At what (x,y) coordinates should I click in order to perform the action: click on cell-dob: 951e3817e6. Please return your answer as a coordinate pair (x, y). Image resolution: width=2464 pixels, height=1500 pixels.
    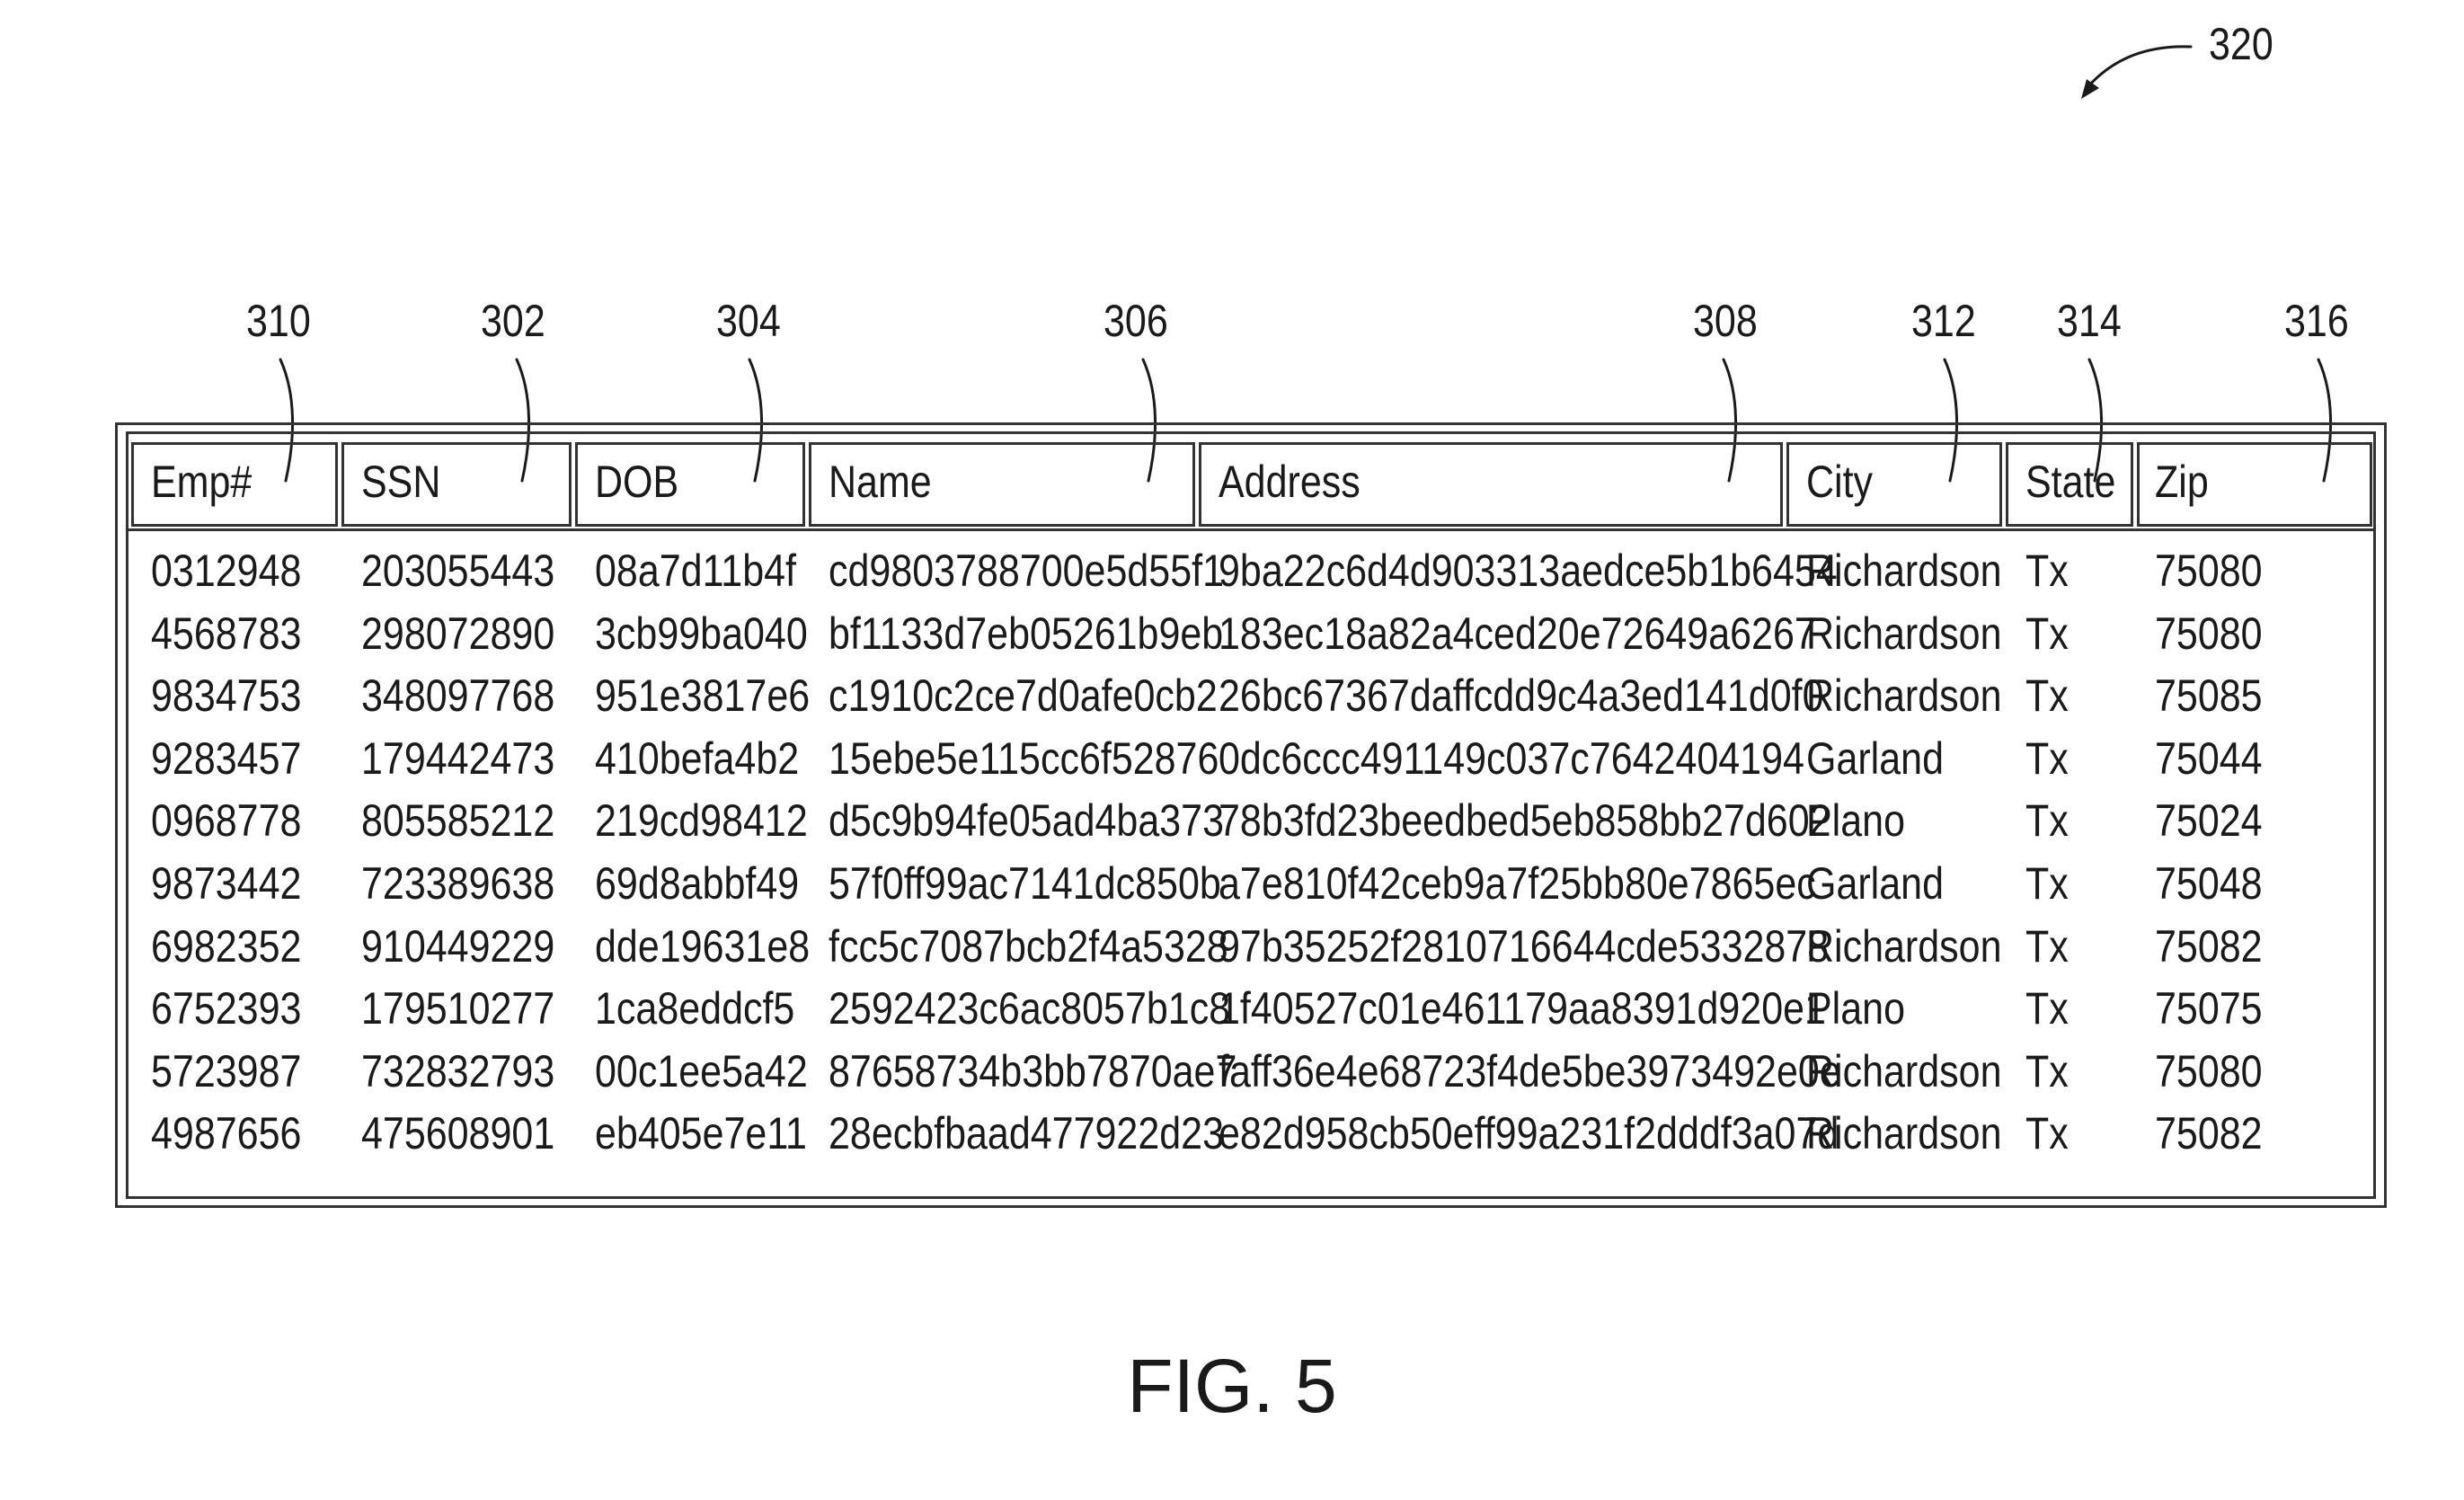
    Looking at the image, I should click on (702, 696).